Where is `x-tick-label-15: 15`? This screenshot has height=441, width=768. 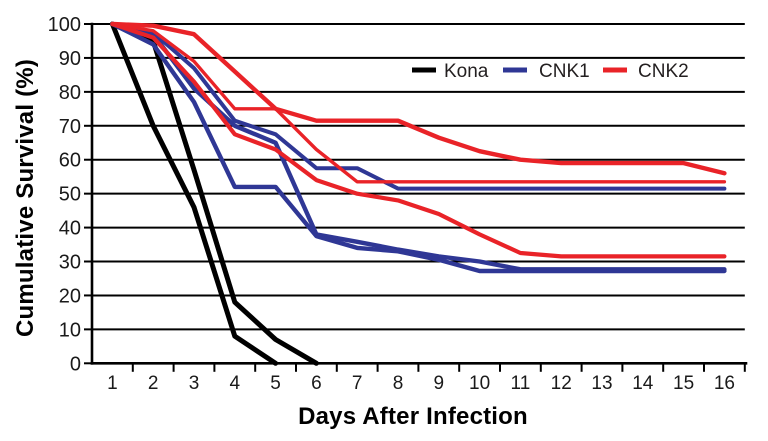 x-tick-label-15: 15 is located at coordinates (683, 383).